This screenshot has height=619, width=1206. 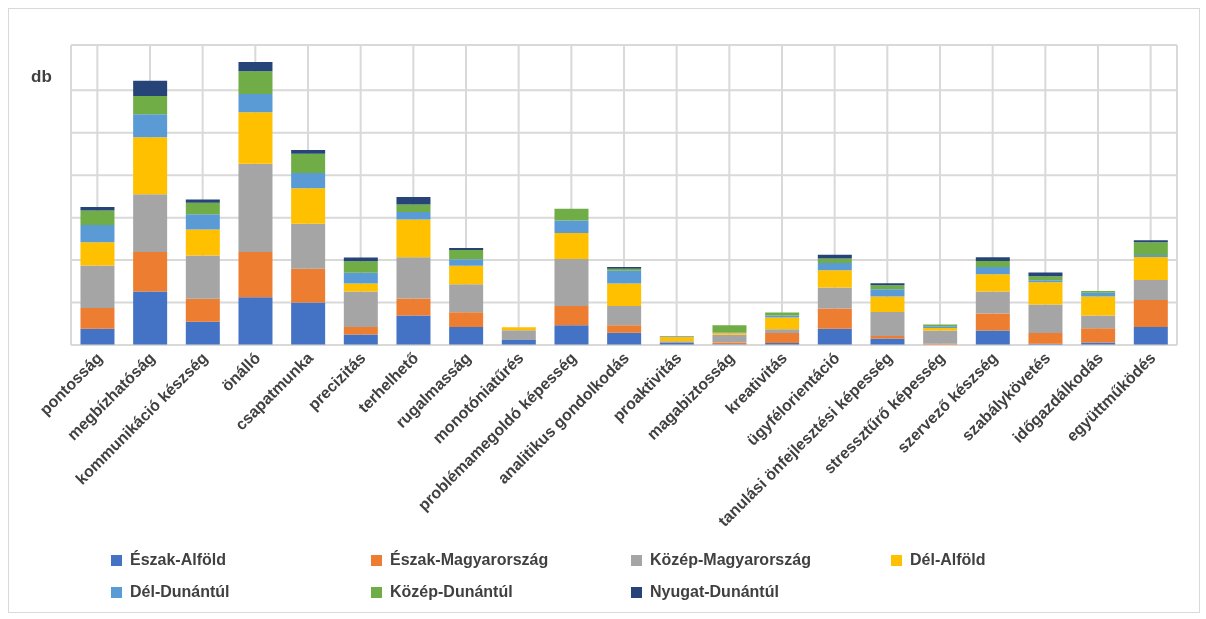 I want to click on legend-label: Észak-Alföld, so click(x=178, y=560).